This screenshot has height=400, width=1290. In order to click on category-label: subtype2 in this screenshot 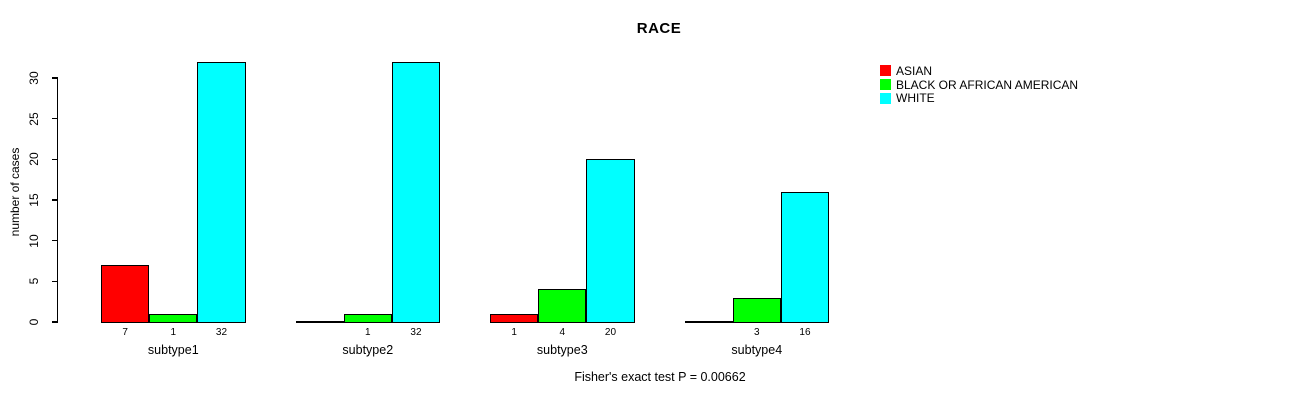, I will do `click(368, 350)`.